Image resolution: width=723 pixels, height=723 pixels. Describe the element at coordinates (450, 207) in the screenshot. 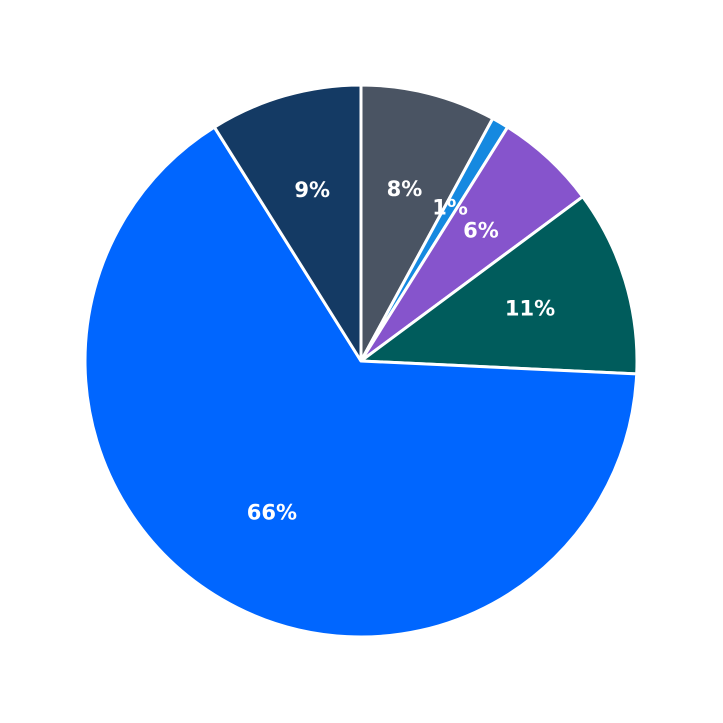

I see `slice-label: 1%` at that location.